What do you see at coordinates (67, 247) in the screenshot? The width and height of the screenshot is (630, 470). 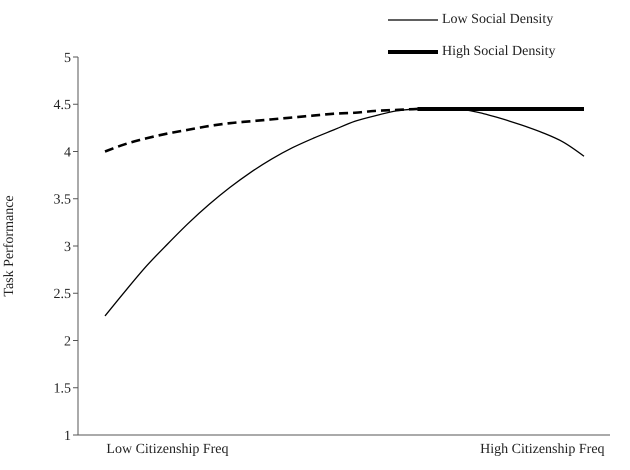 I see `y-tick-label: 3` at bounding box center [67, 247].